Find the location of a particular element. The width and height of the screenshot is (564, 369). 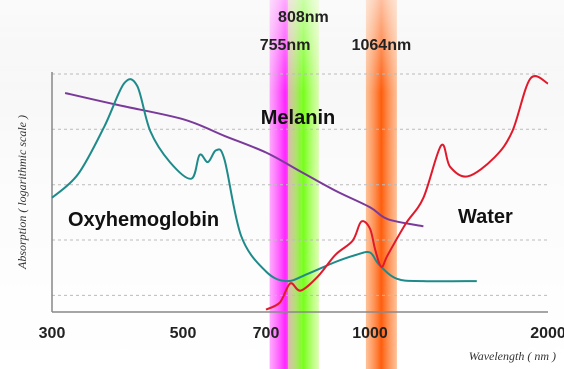

band-label-755nm: 755nm is located at coordinates (285, 45).